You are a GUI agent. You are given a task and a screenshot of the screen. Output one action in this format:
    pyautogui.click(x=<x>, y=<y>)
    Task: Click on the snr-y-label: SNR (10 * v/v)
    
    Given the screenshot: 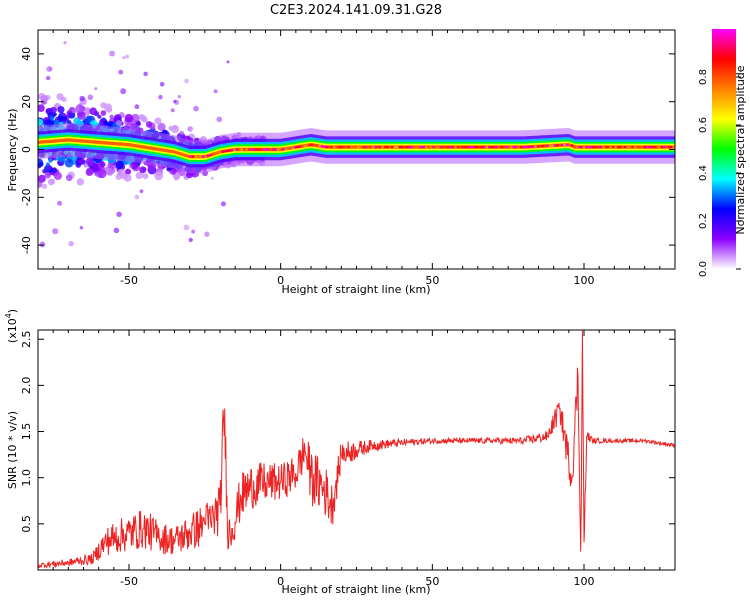 What is the action you would take?
    pyautogui.click(x=12, y=450)
    